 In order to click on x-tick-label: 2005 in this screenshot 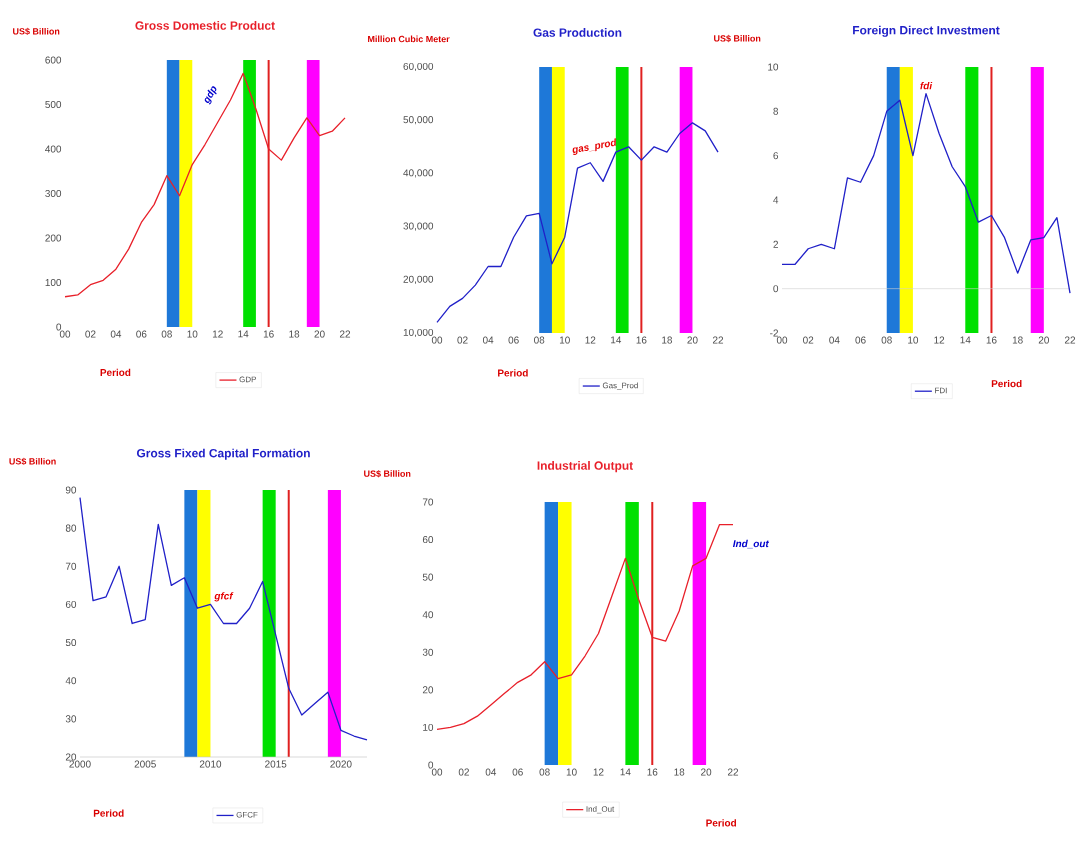, I will do `click(145, 764)`.